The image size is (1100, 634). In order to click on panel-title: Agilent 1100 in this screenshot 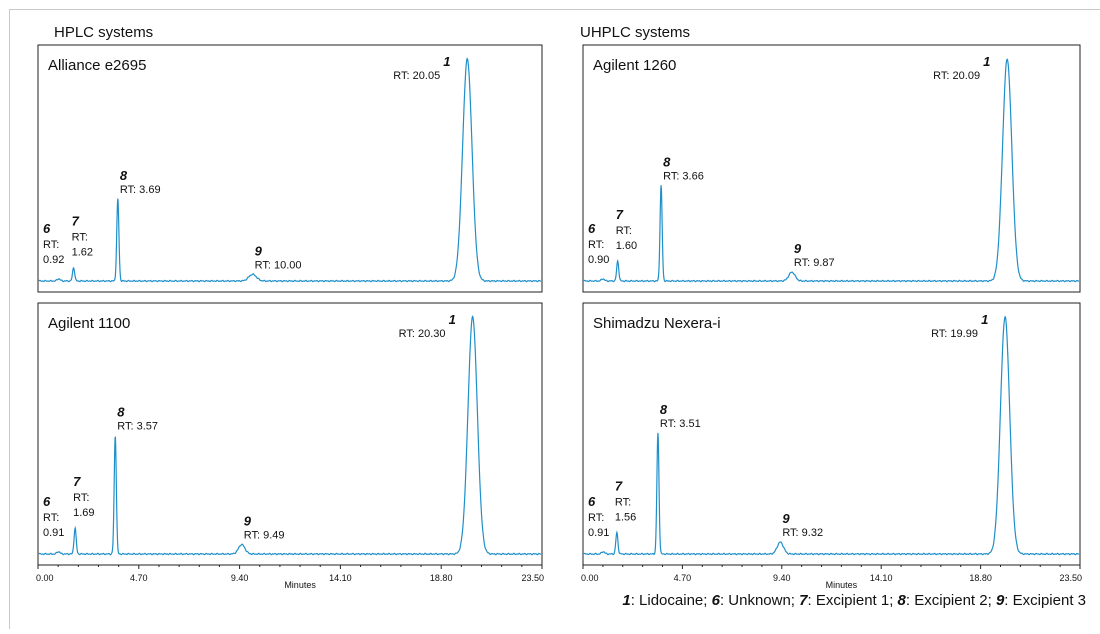, I will do `click(89, 323)`.